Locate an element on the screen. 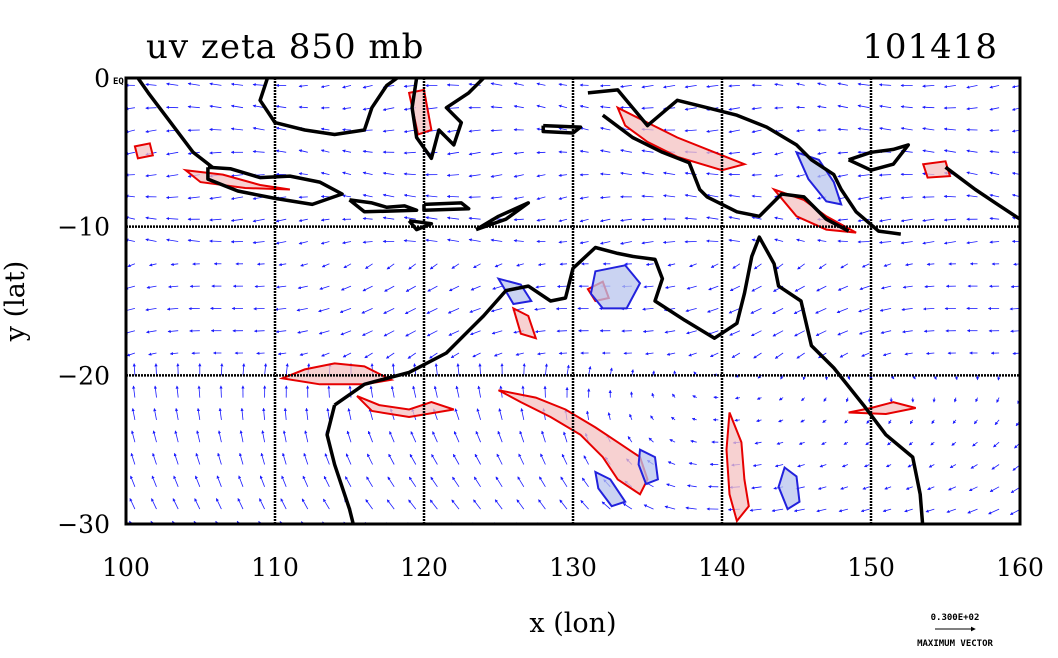 This screenshot has width=1058, height=658. coastline-seram is located at coordinates (561, 129).